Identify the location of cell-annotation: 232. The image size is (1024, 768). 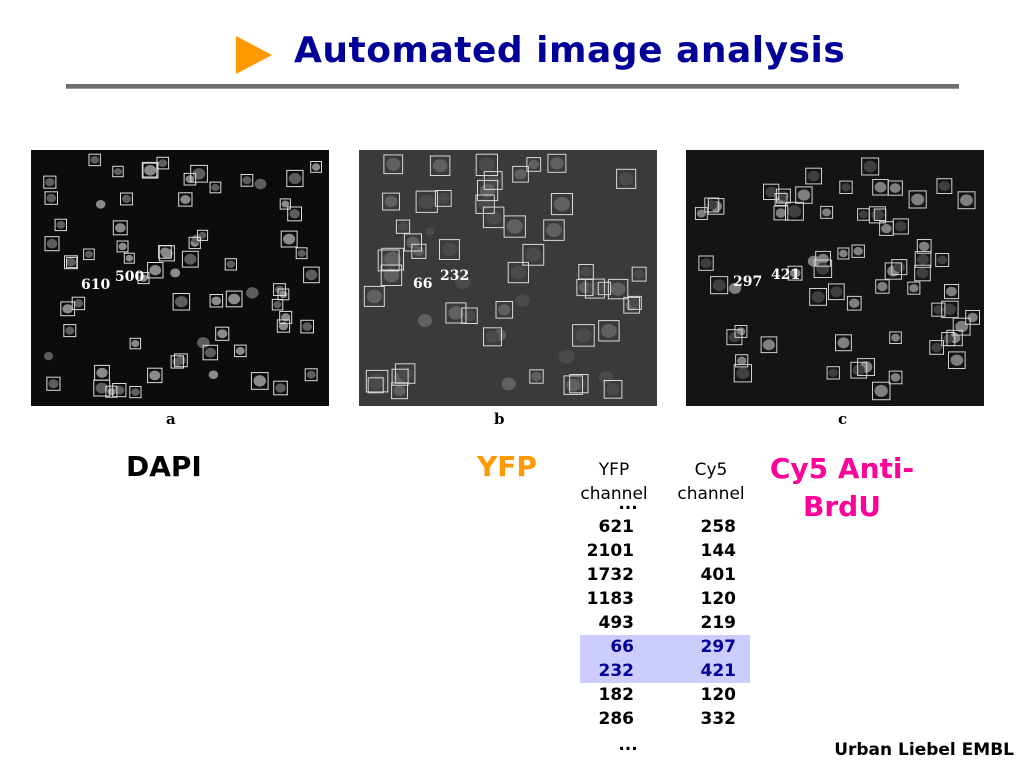
(454, 276).